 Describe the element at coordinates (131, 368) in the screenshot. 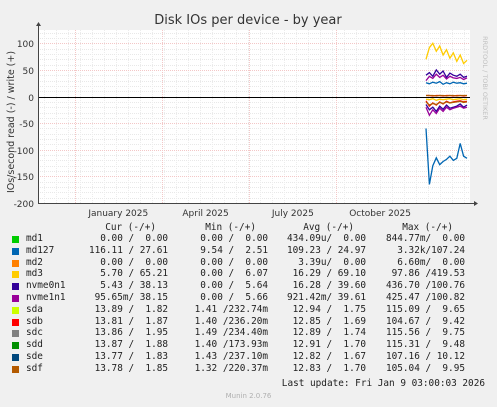

I see `legend-value-cur: 13.78 / 1.85` at that location.